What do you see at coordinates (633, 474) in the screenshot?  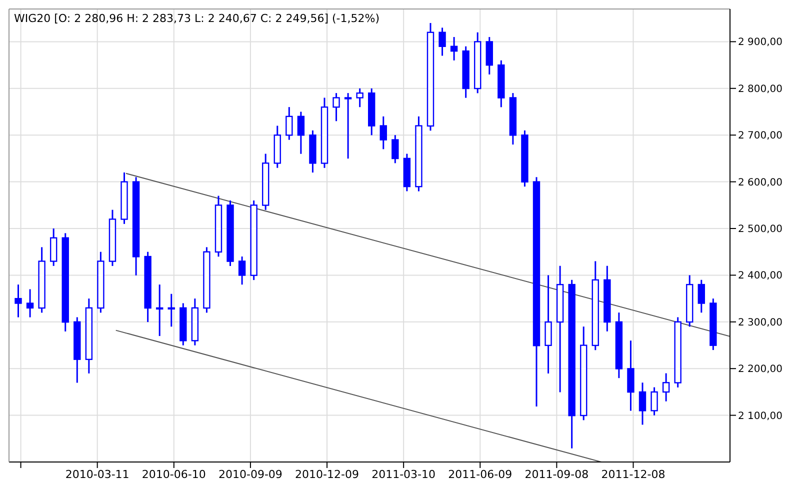 I see `x-tick-label: 2011-12-08` at bounding box center [633, 474].